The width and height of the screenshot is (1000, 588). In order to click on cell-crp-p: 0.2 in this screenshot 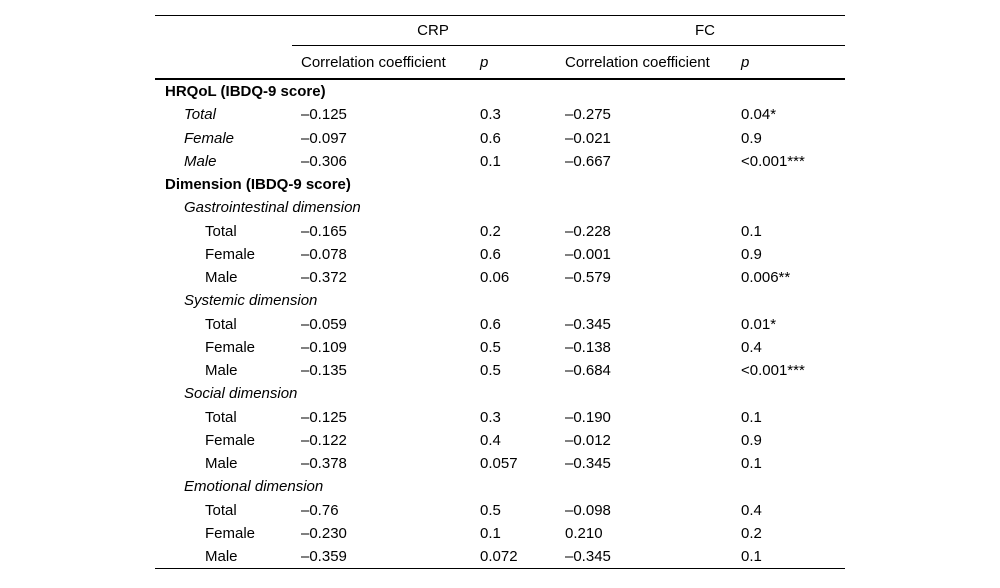, I will do `click(490, 231)`.